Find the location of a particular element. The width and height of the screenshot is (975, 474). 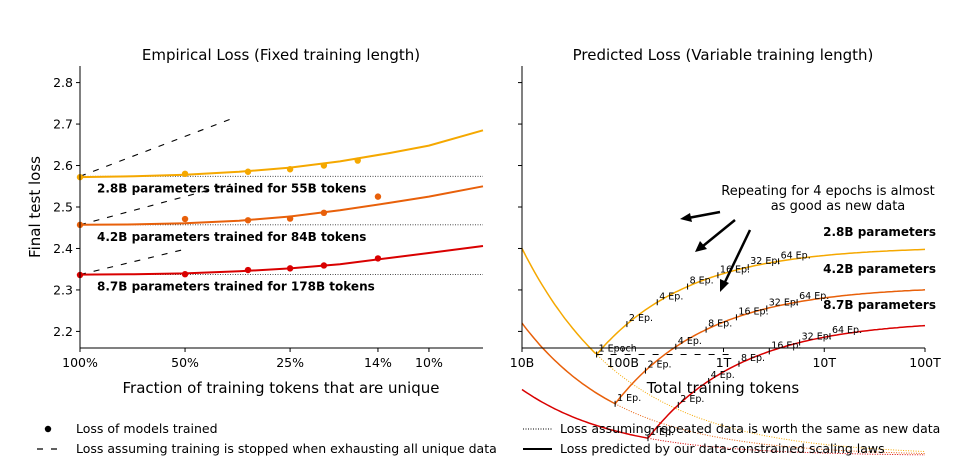

left-x-tick-label: 25% is located at coordinates (290, 362).